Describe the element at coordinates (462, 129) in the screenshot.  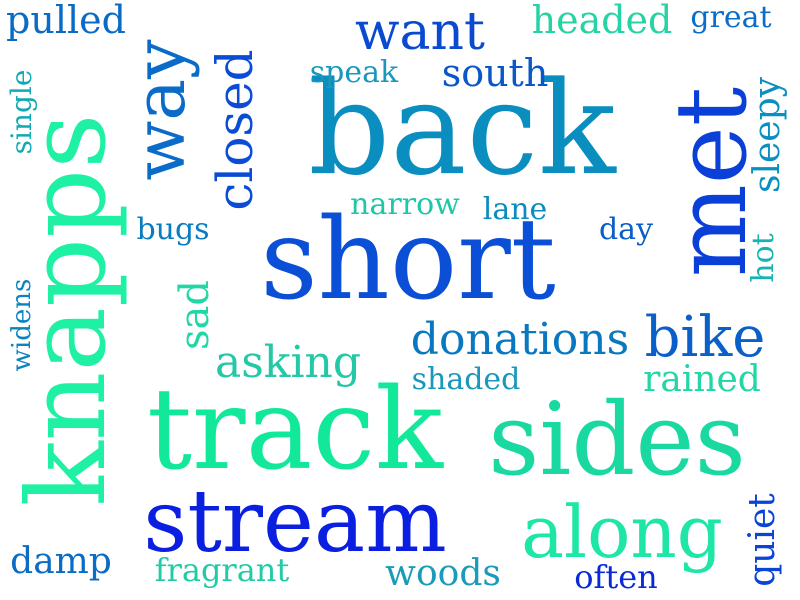
I see `word-back: back` at that location.